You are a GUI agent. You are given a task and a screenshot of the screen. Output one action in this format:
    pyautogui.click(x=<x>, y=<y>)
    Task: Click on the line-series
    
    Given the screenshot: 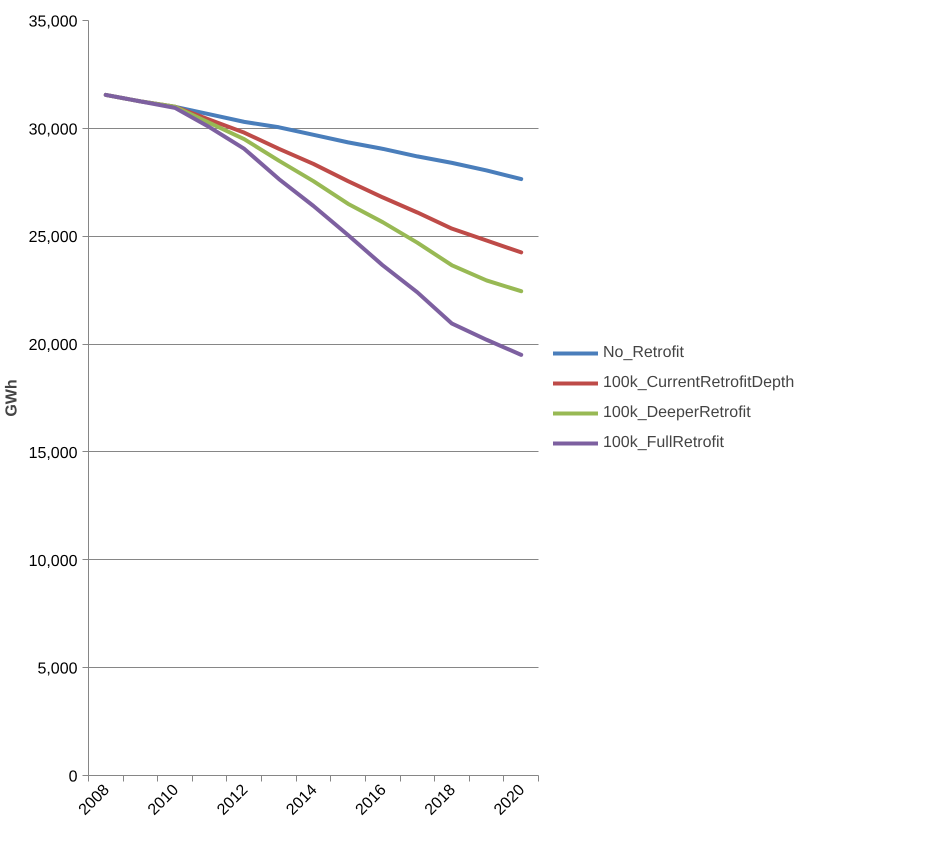 What is the action you would take?
    pyautogui.click(x=314, y=224)
    